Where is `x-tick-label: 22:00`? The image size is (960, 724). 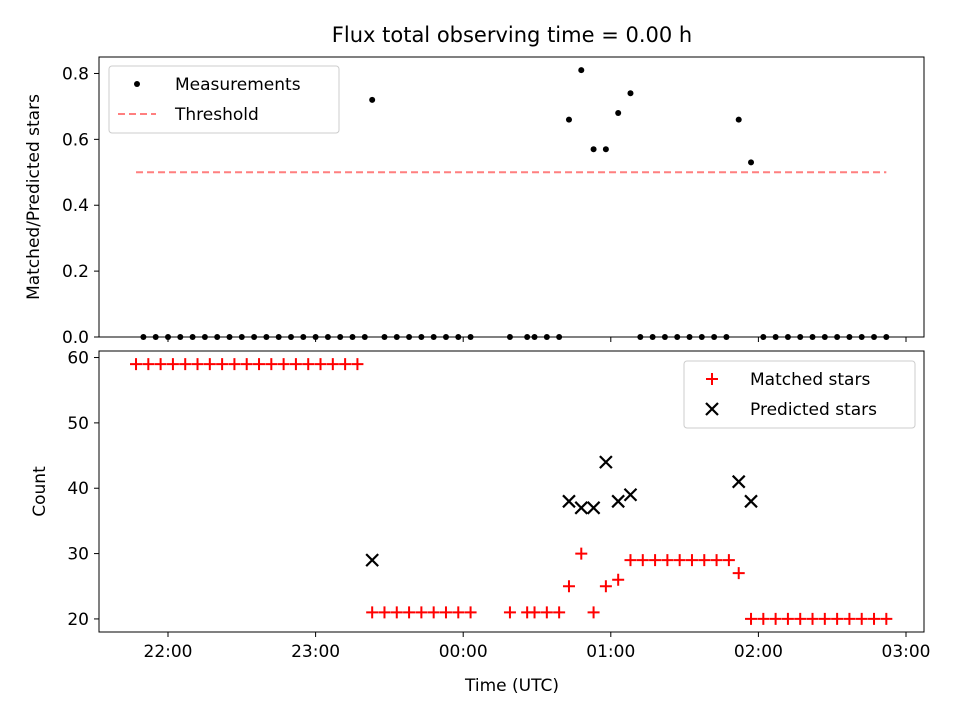
x-tick-label: 22:00 is located at coordinates (168, 652).